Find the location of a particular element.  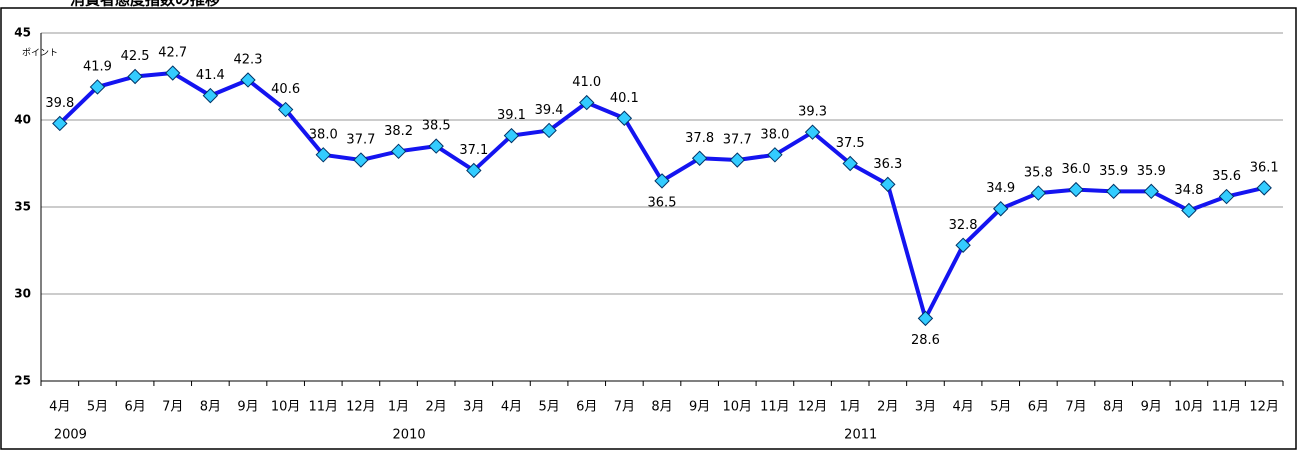

data-label: 36.5 is located at coordinates (662, 202).